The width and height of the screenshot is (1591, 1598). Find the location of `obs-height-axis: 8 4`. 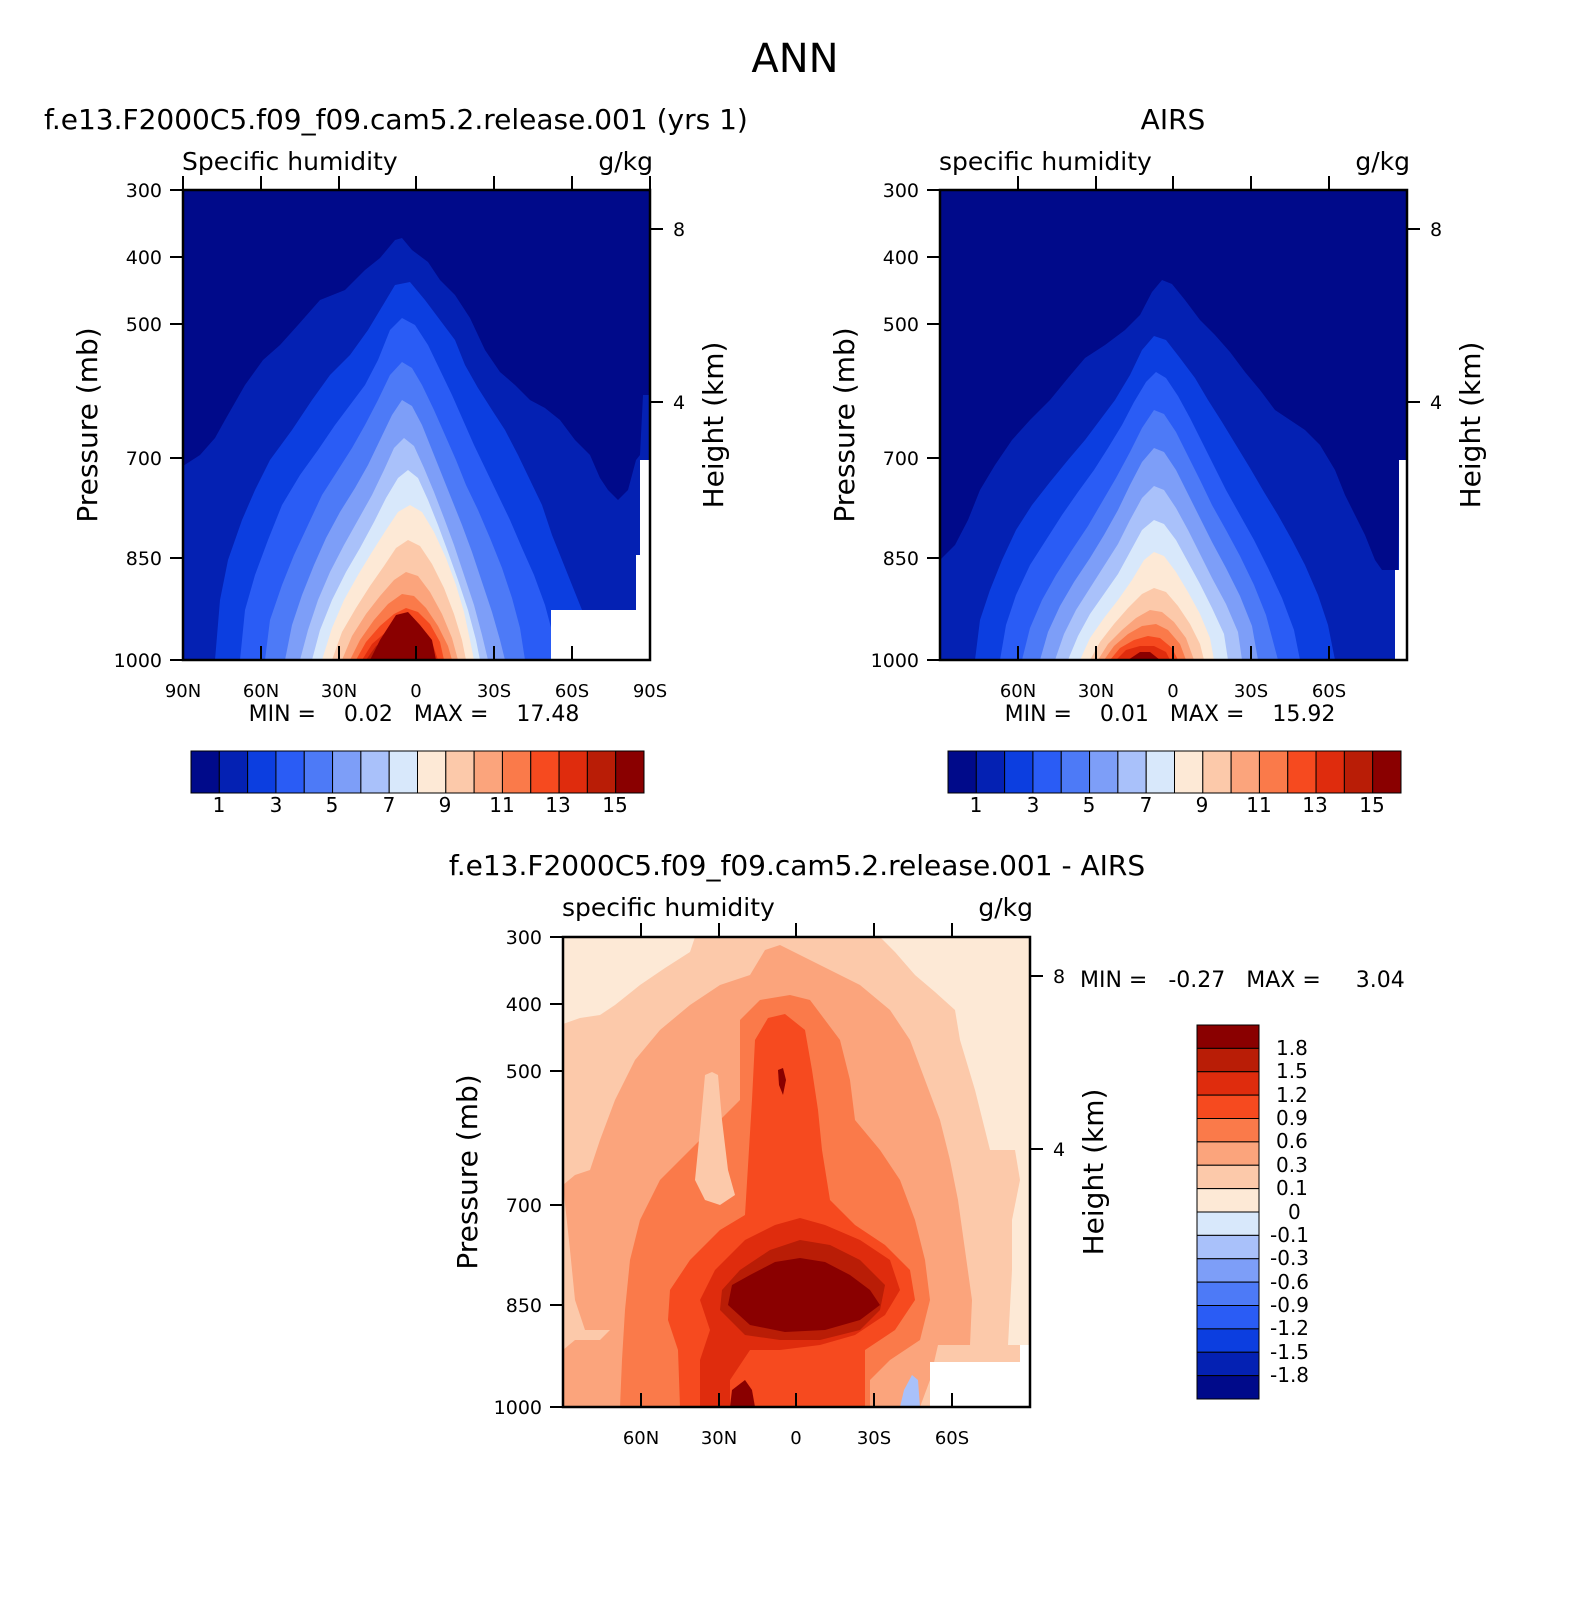

obs-height-axis: 8 4 is located at coordinates (1424, 316).